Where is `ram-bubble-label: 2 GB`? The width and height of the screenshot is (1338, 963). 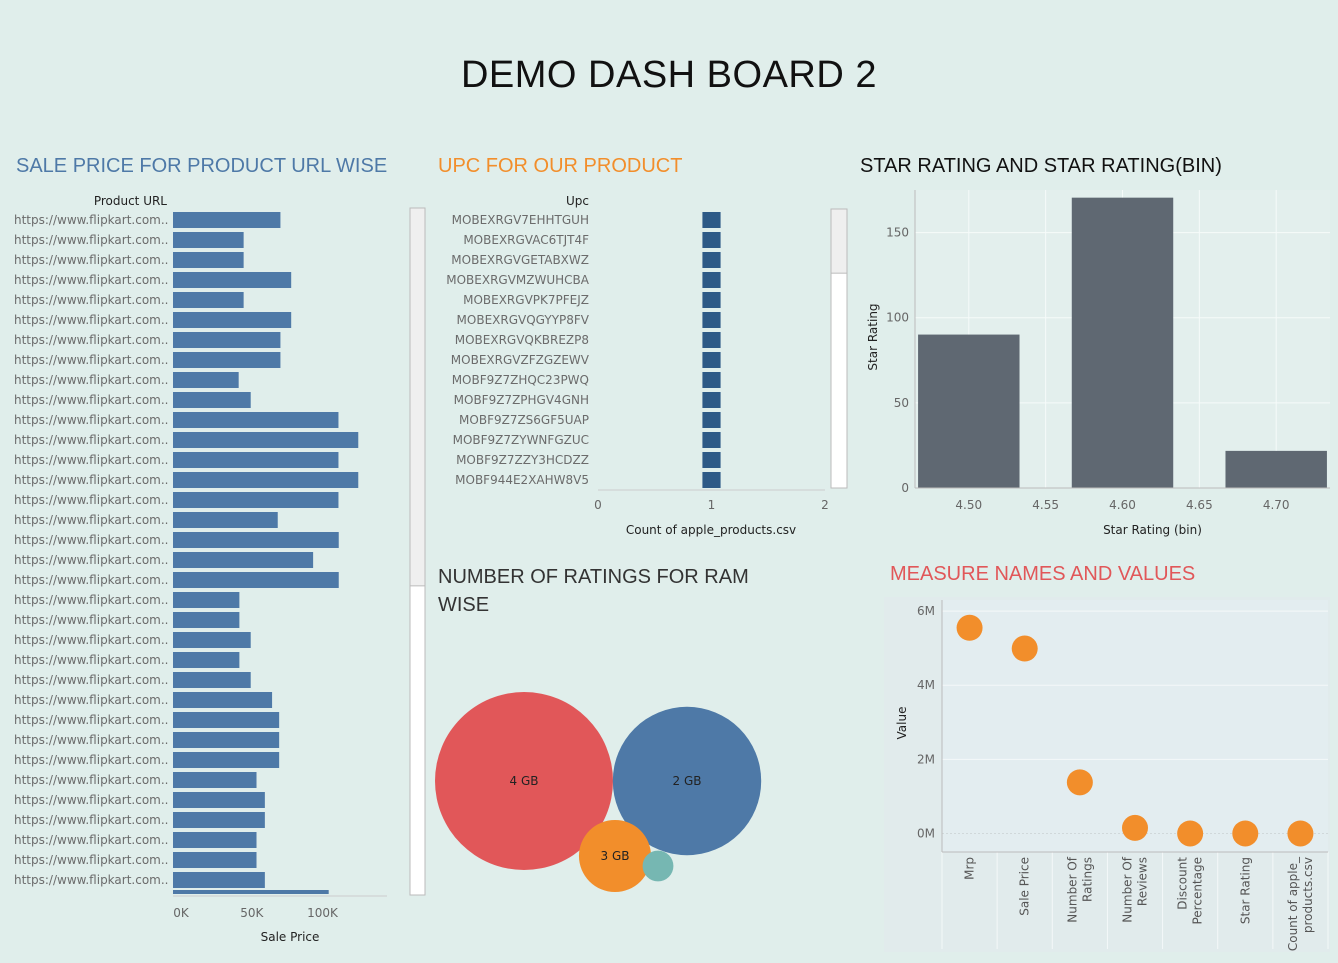 ram-bubble-label: 2 GB is located at coordinates (687, 781).